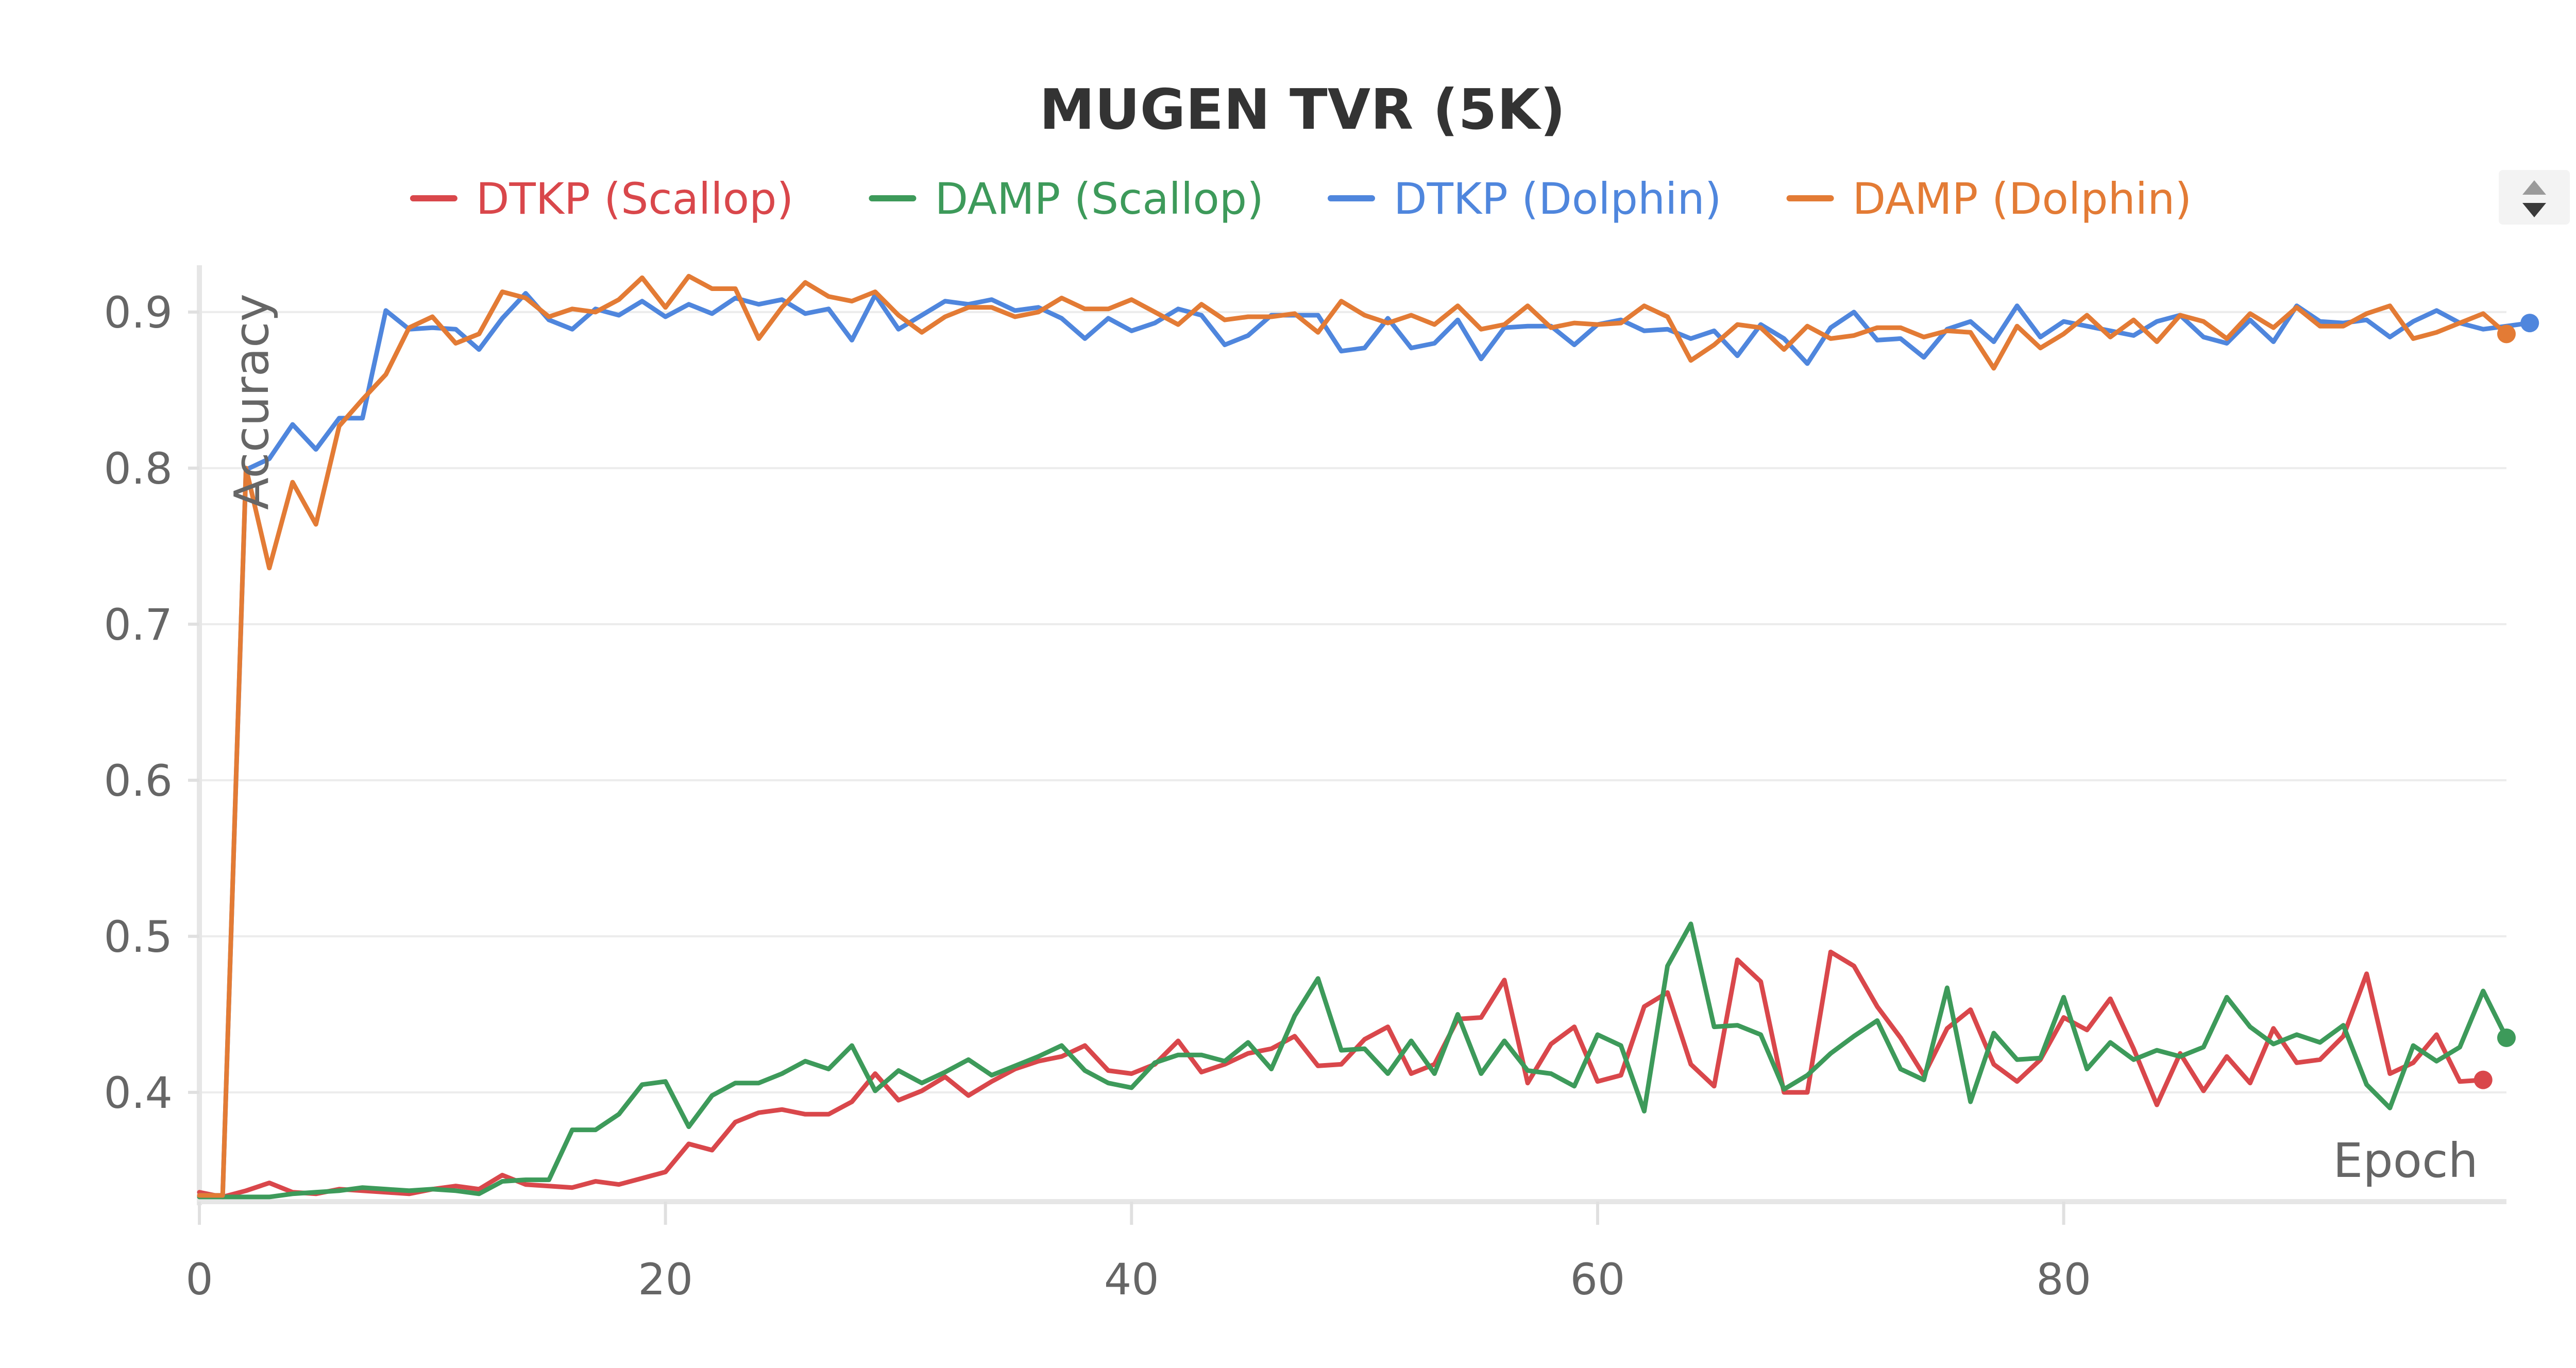  Describe the element at coordinates (2534, 210) in the screenshot. I see `scroll-down-icon` at that location.